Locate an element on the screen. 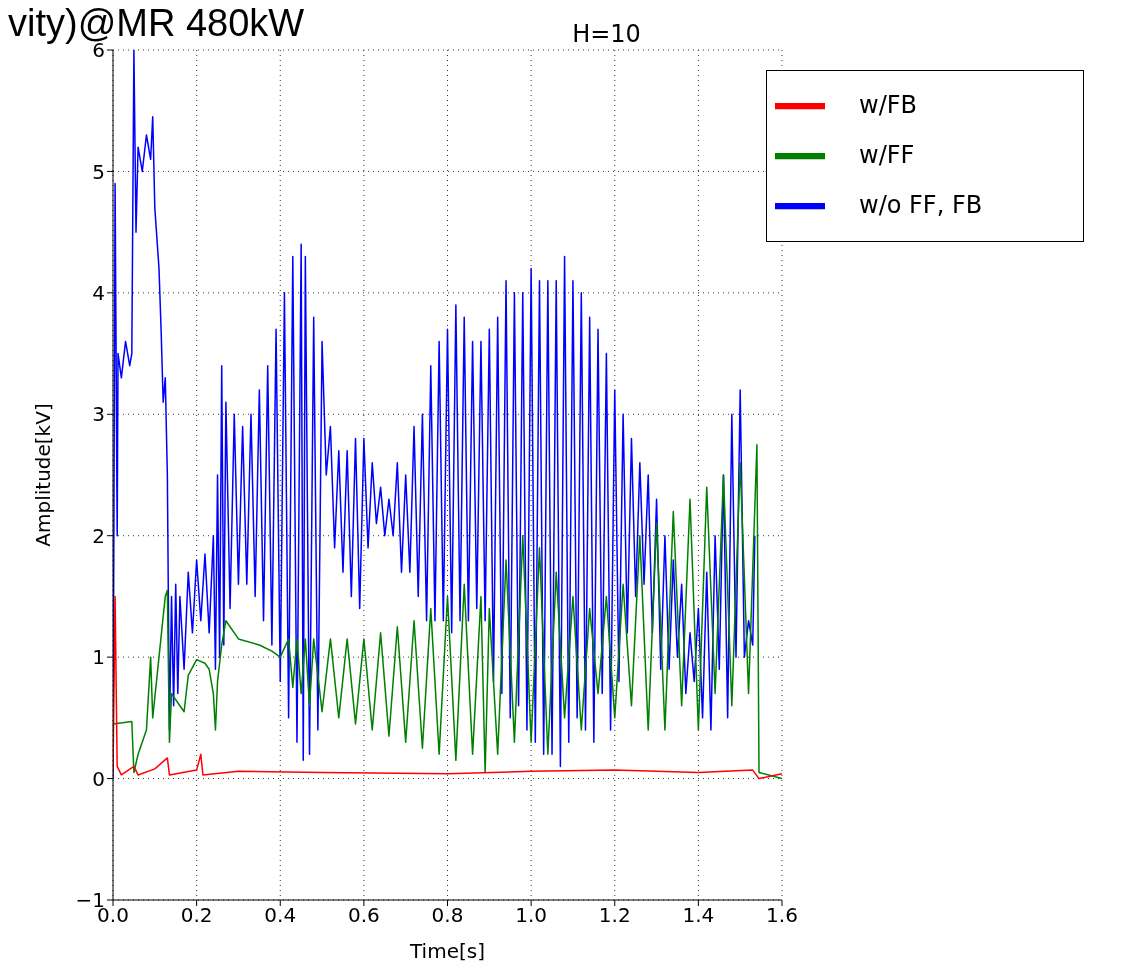 This screenshot has height=971, width=1142. x-tick-label: 0.6 is located at coordinates (363, 915).